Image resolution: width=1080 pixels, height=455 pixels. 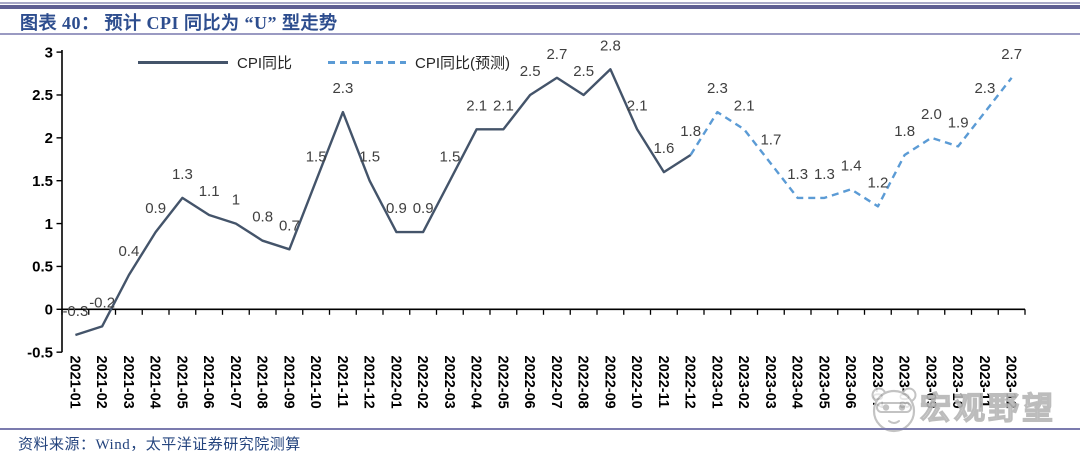 I want to click on y-tick-label: 2.5, so click(x=42, y=95).